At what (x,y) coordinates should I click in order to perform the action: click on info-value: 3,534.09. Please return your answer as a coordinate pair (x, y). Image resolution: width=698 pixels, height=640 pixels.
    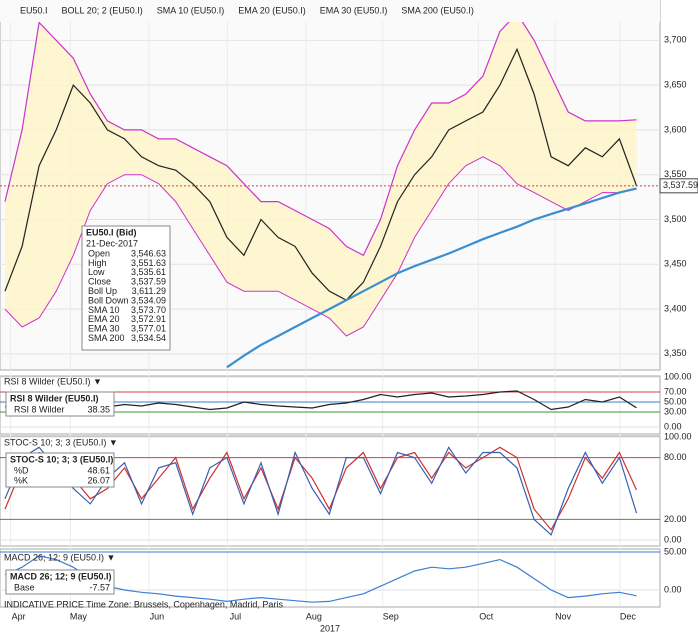
    Looking at the image, I should click on (148, 300).